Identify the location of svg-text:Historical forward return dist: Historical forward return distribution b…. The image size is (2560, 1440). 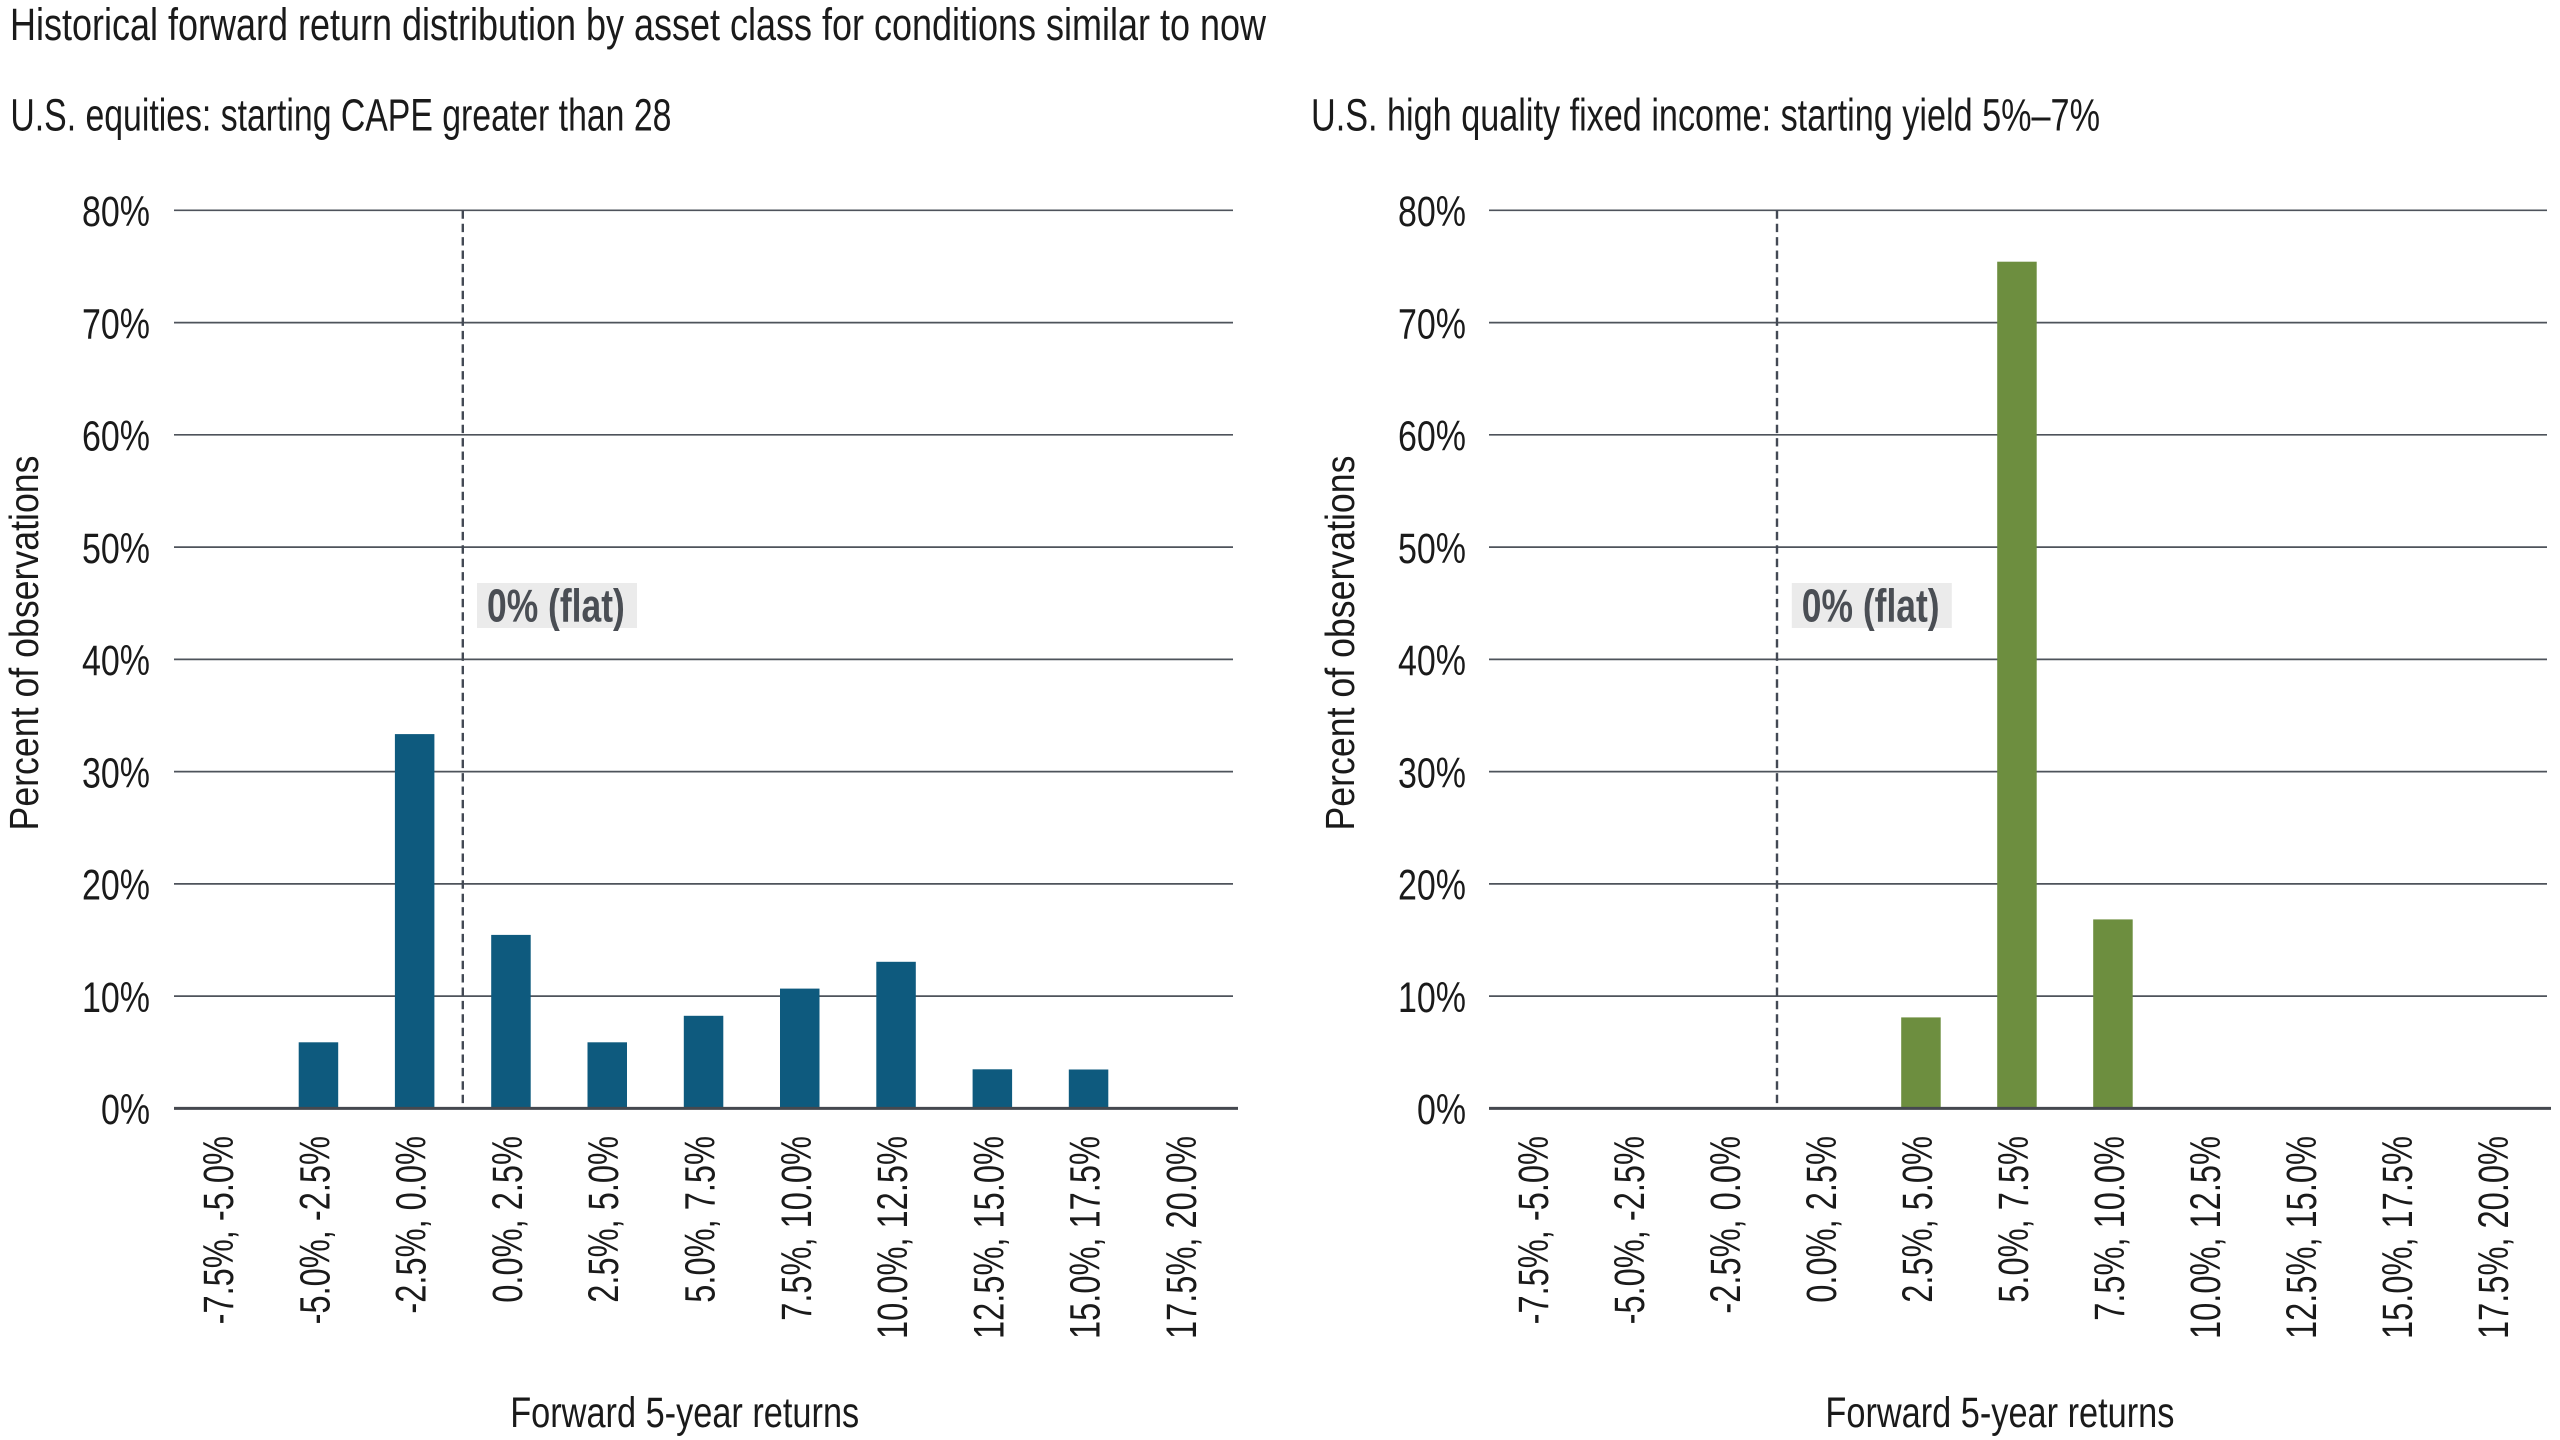
(638, 25).